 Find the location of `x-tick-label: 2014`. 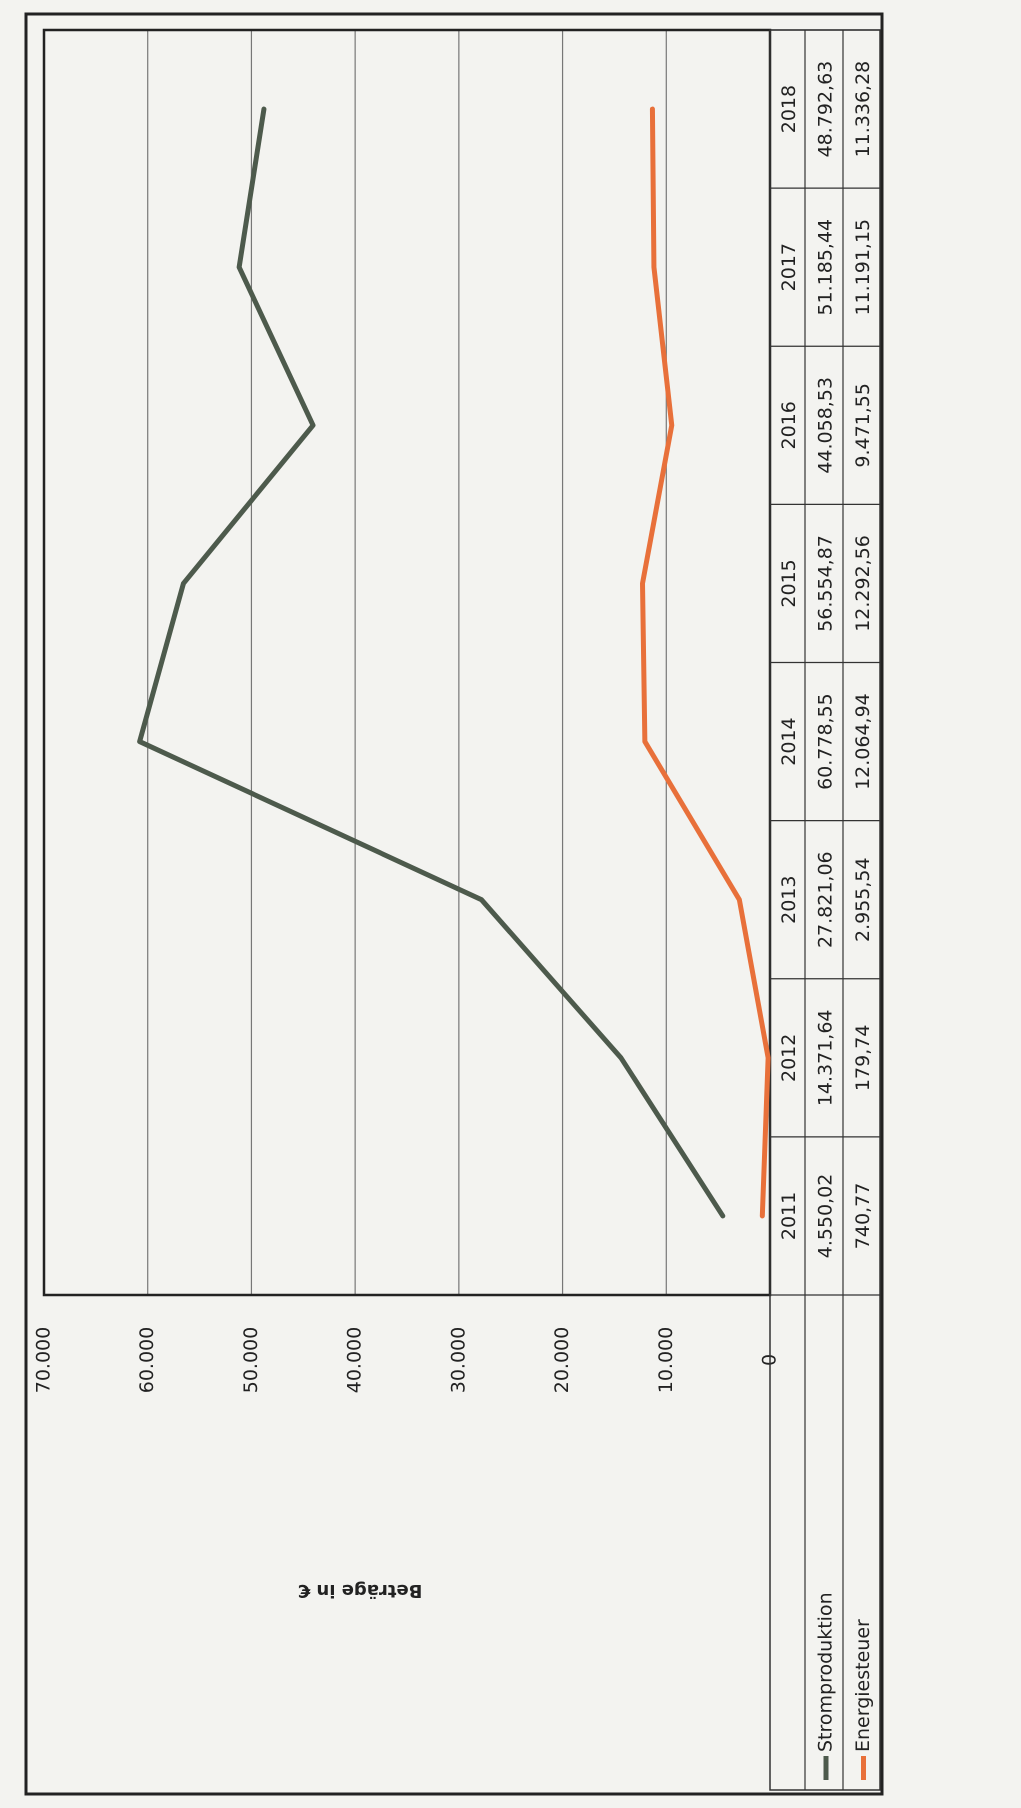

x-tick-label: 2014 is located at coordinates (789, 741).